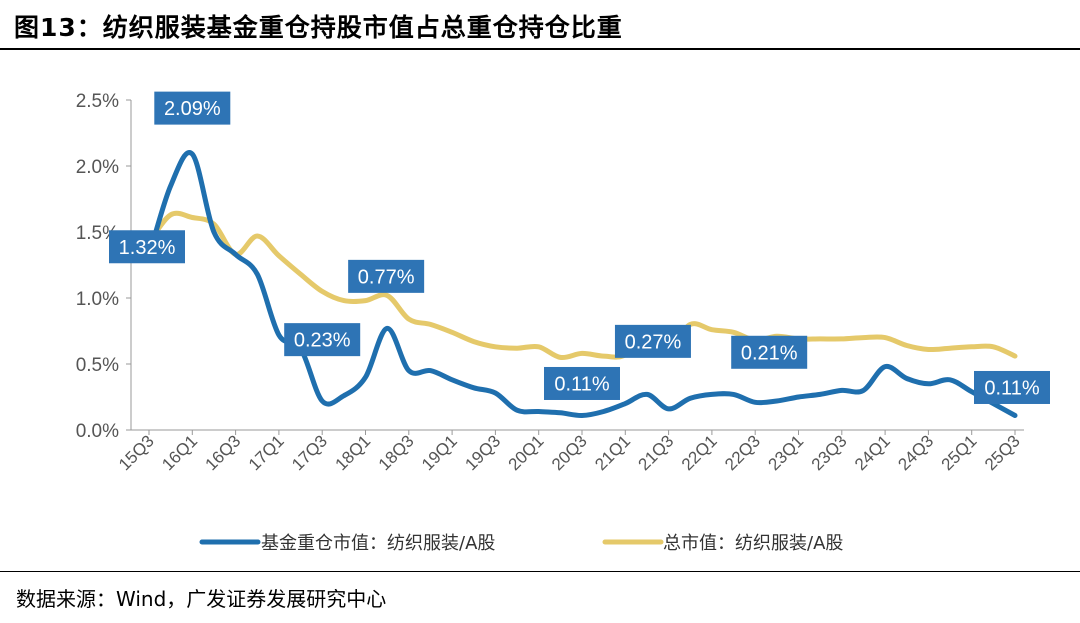  Describe the element at coordinates (104, 266) in the screenshot. I see `y-axis: 0.0% 0.5% 1.0% 1.5% 2.0% 2.5%` at that location.